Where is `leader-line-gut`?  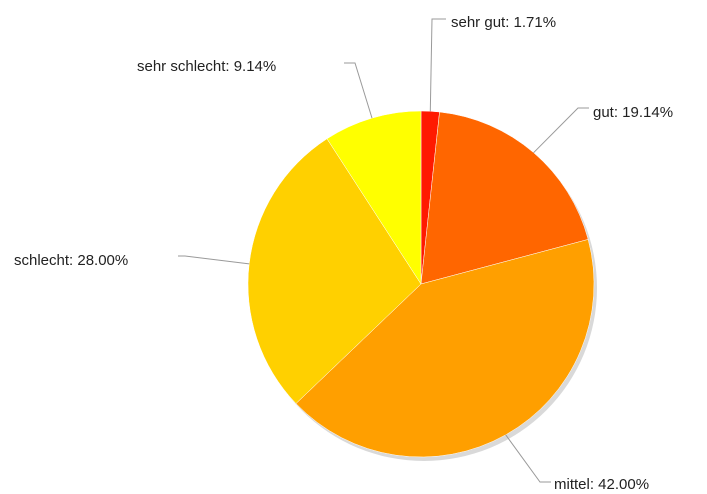
leader-line-gut is located at coordinates (561, 130).